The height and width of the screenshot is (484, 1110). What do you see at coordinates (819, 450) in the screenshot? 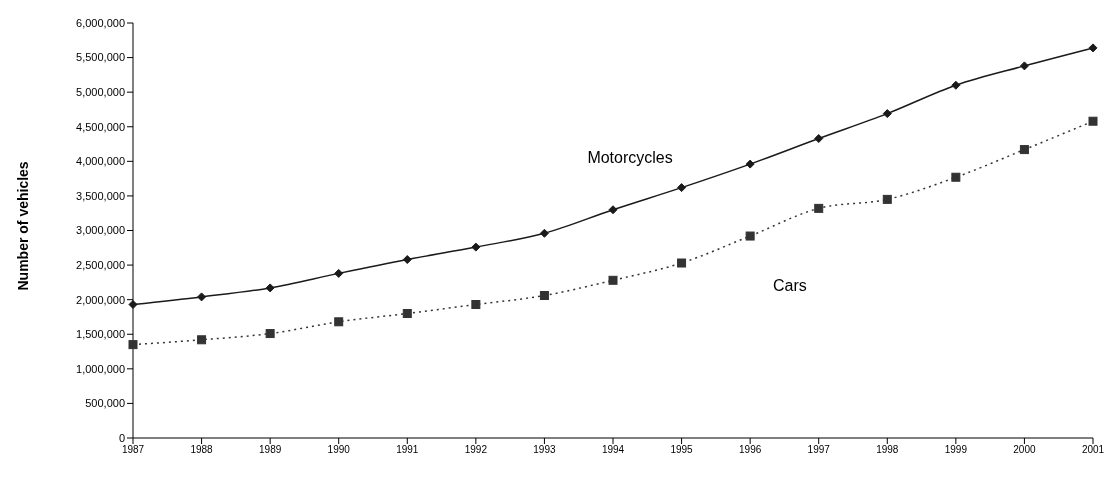
I see `x-tick-label: 1997` at bounding box center [819, 450].